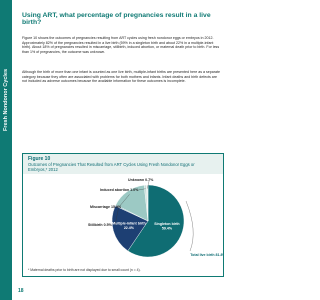 The image size is (320, 300). What do you see at coordinates (166, 224) in the screenshot?
I see `slice-label: Singleton birth` at bounding box center [166, 224].